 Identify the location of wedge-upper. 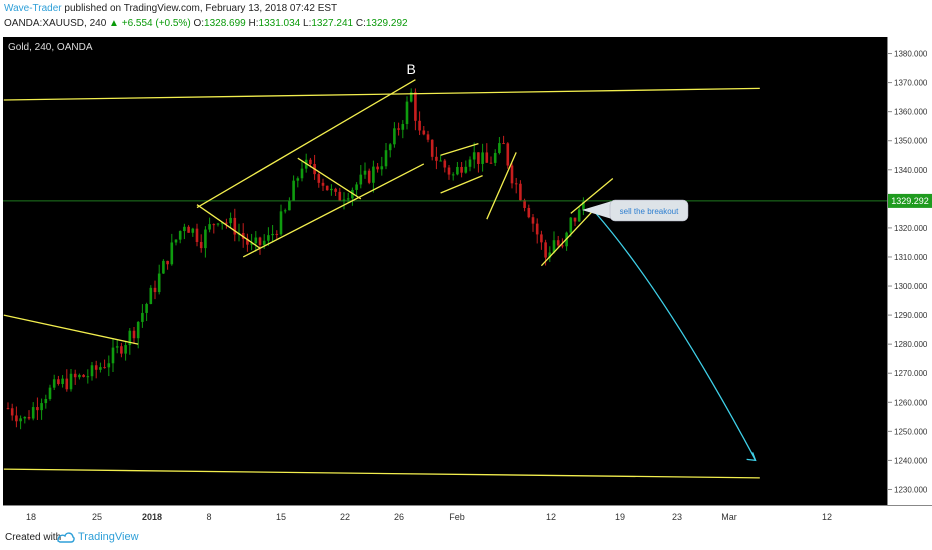
(592, 195).